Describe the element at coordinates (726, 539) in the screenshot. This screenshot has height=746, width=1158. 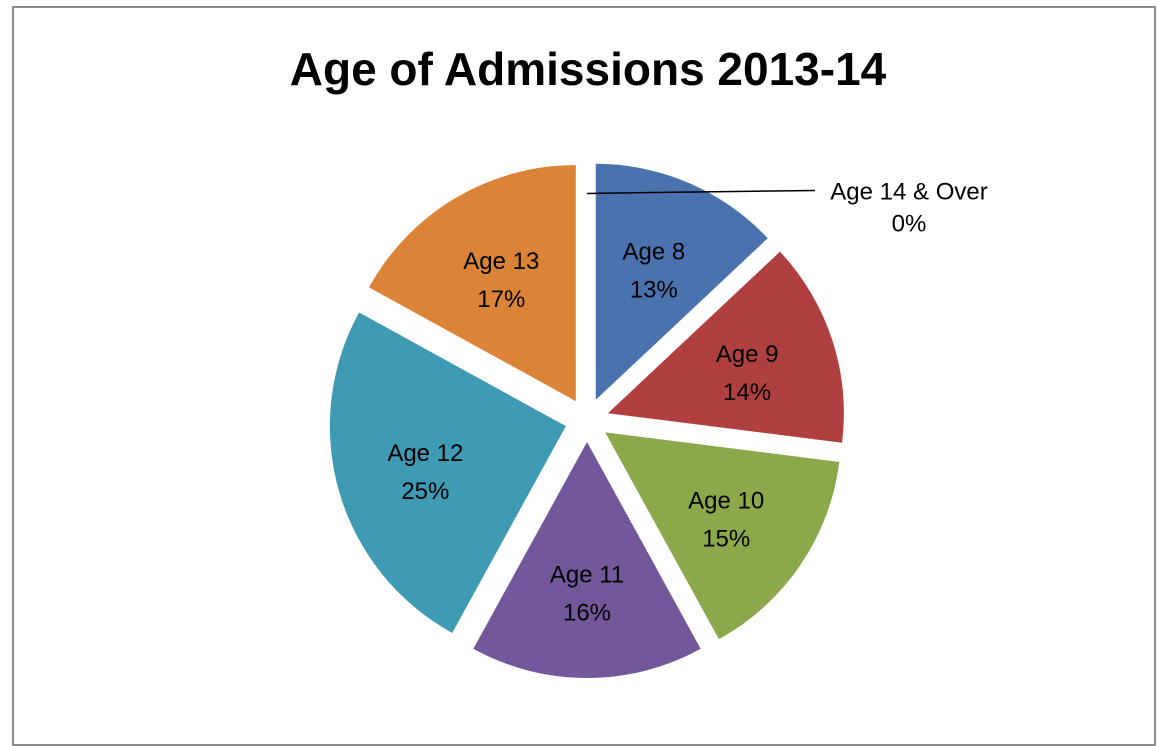
I see `slice-age-10-percent: 15%` at that location.